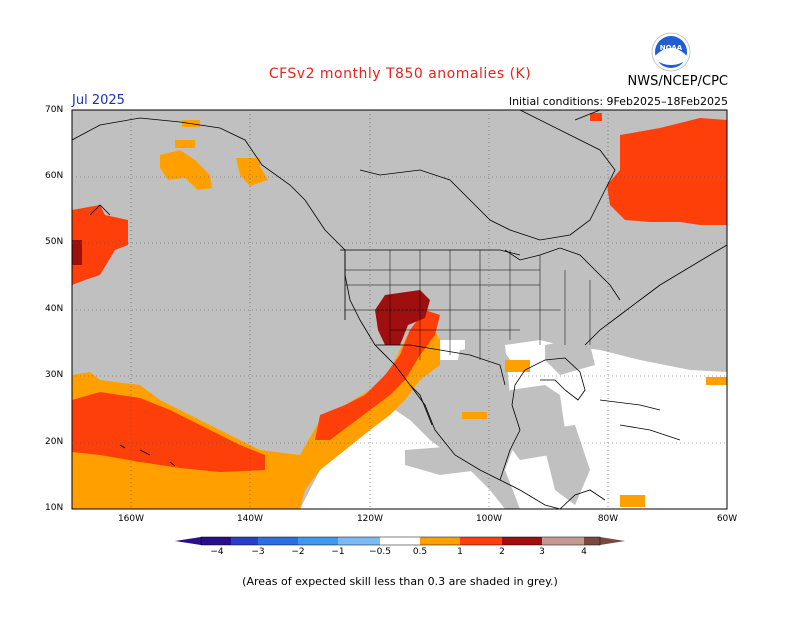 The width and height of the screenshot is (800, 618). I want to click on colorbar-tick: 1, so click(460, 552).